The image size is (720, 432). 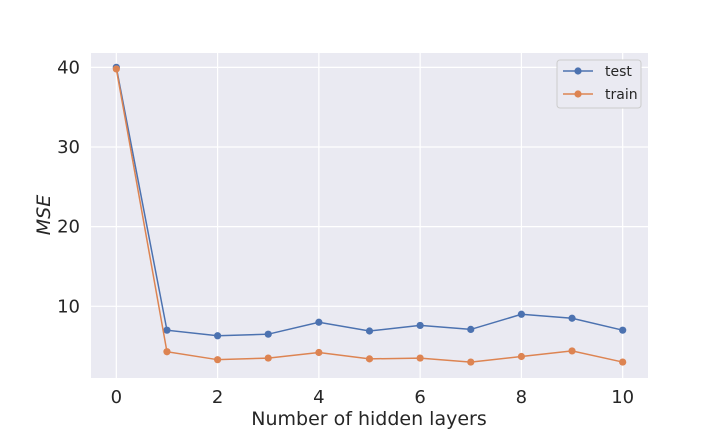 What do you see at coordinates (419, 397) in the screenshot?
I see `x-tick-label: 6` at bounding box center [419, 397].